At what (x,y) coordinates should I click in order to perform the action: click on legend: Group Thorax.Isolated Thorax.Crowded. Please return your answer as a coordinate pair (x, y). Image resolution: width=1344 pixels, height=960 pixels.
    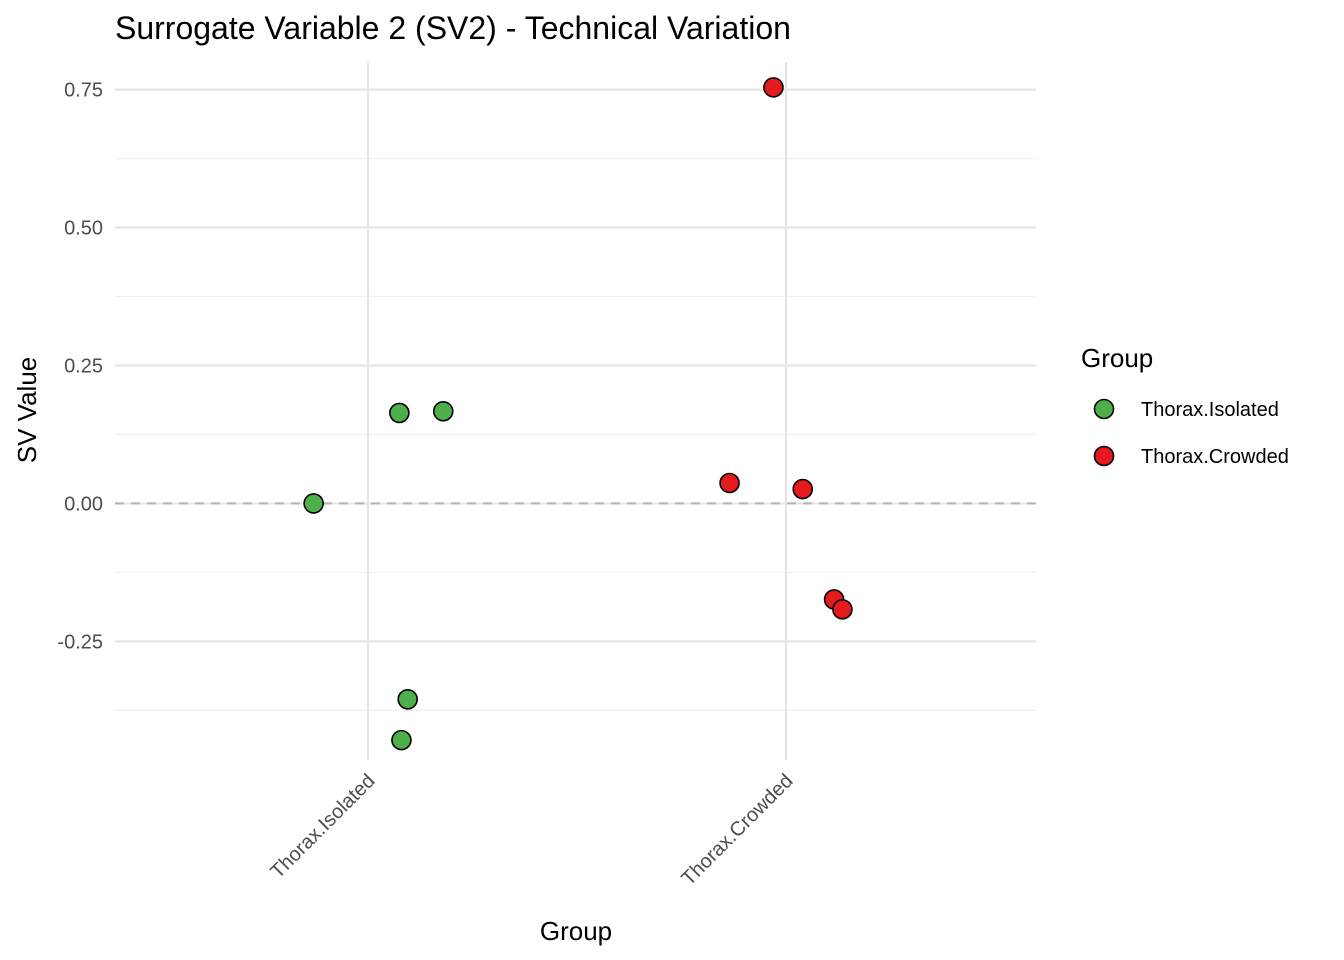
    Looking at the image, I should click on (1185, 405).